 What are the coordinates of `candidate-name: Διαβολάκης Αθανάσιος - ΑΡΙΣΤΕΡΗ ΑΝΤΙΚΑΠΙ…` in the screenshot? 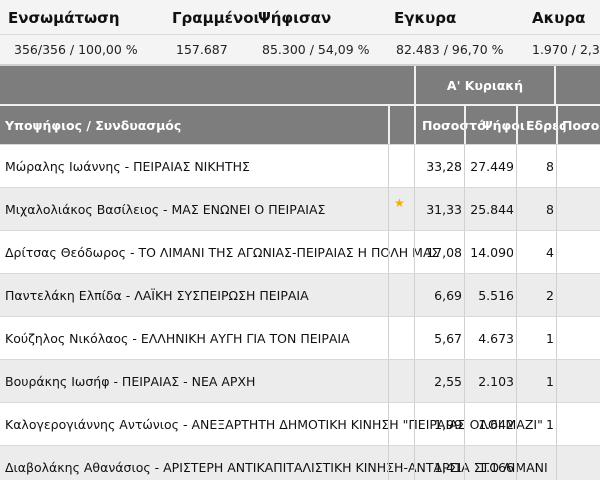 It's located at (276, 467).